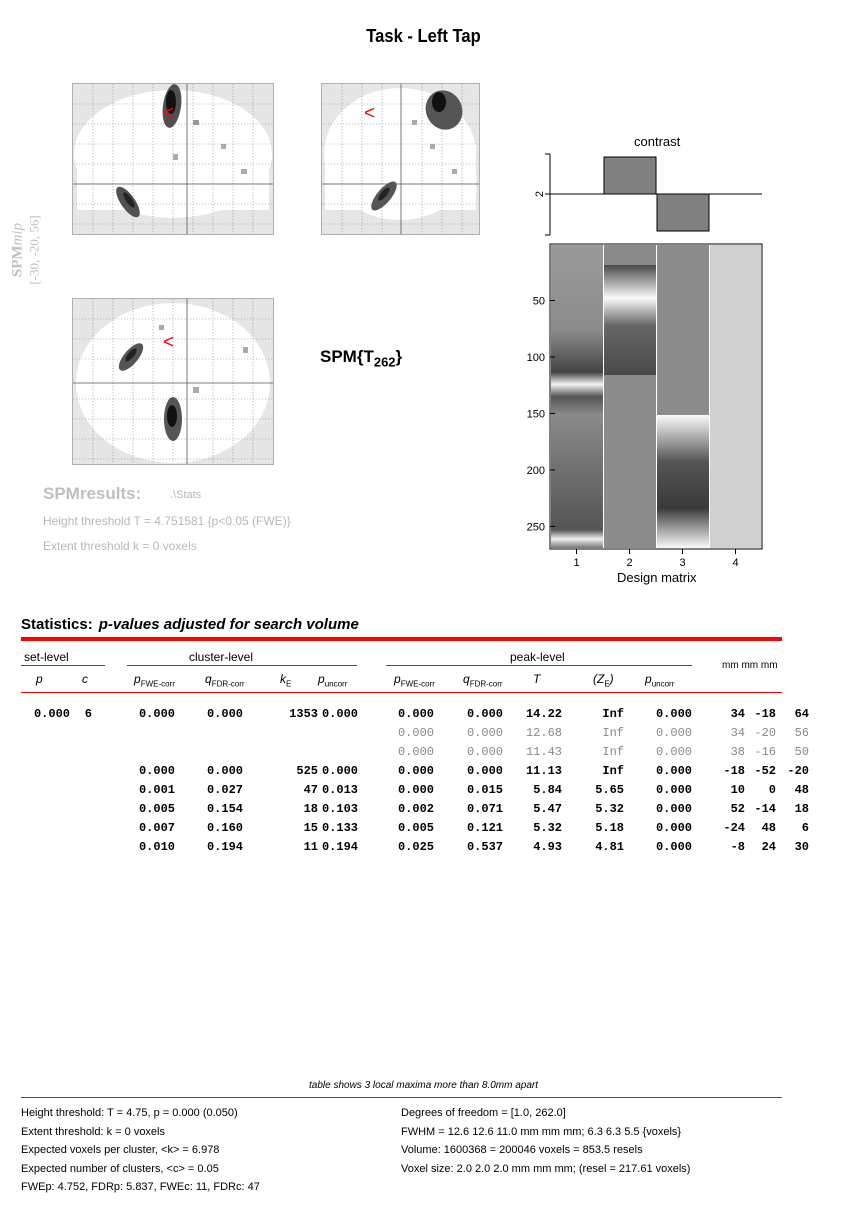 The image size is (847, 1221). I want to click on cell-z-mm: 64, so click(801, 714).